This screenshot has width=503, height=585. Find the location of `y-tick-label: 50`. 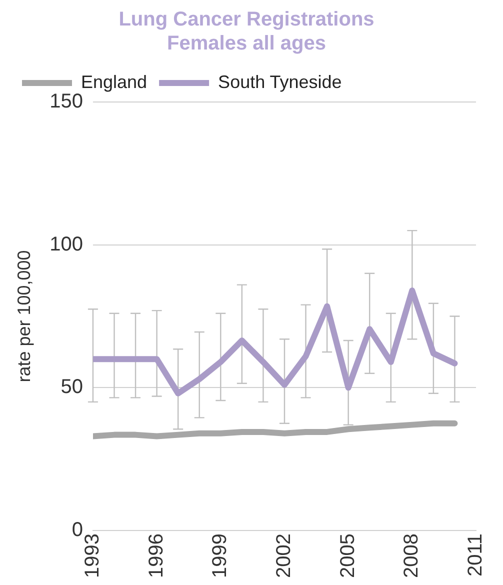

y-tick-label: 50 is located at coordinates (71, 387).